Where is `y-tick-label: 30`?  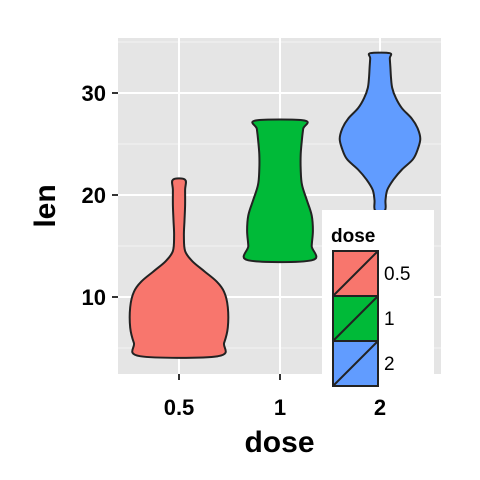
y-tick-label: 30 is located at coordinates (94, 93).